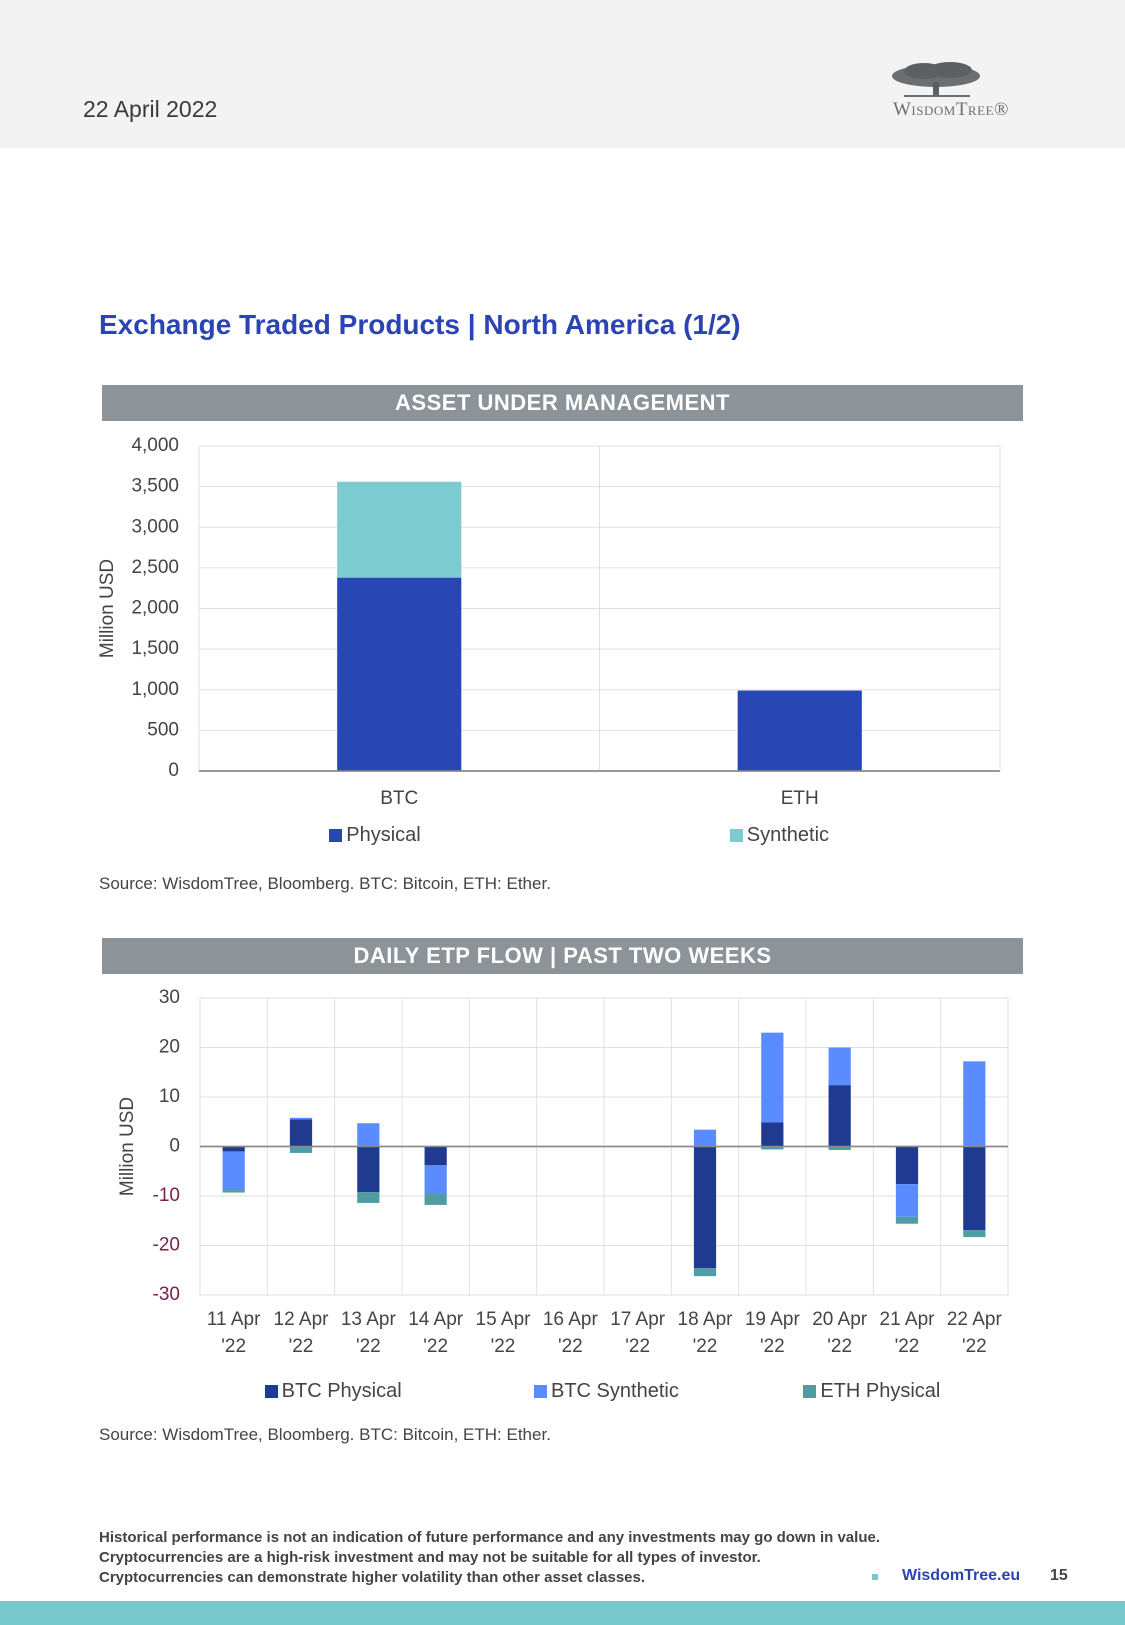 The height and width of the screenshot is (1625, 1125). Describe the element at coordinates (788, 835) in the screenshot. I see `legend-label: Synthetic` at that location.